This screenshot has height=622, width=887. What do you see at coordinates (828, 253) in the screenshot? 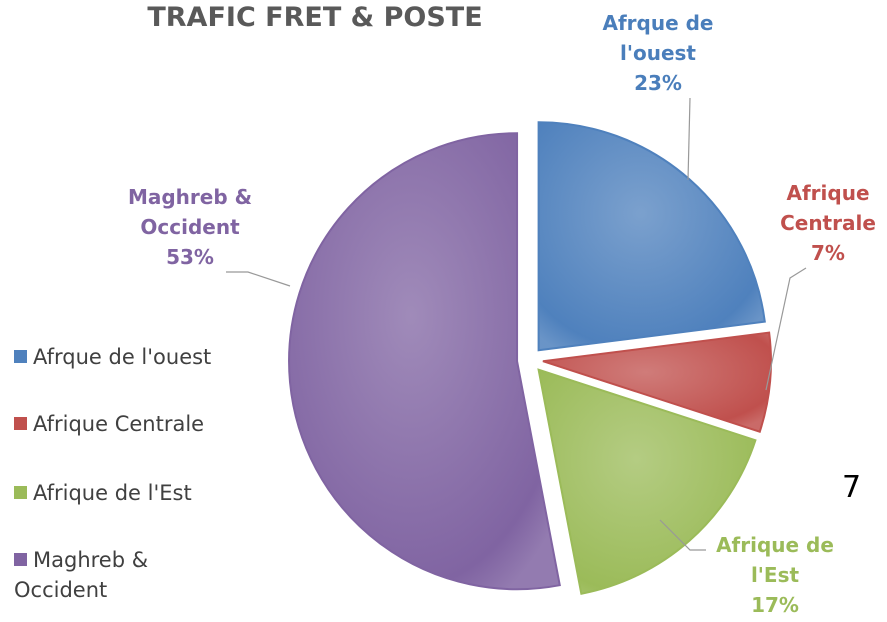
I see `data-label-value: 7%` at bounding box center [828, 253].